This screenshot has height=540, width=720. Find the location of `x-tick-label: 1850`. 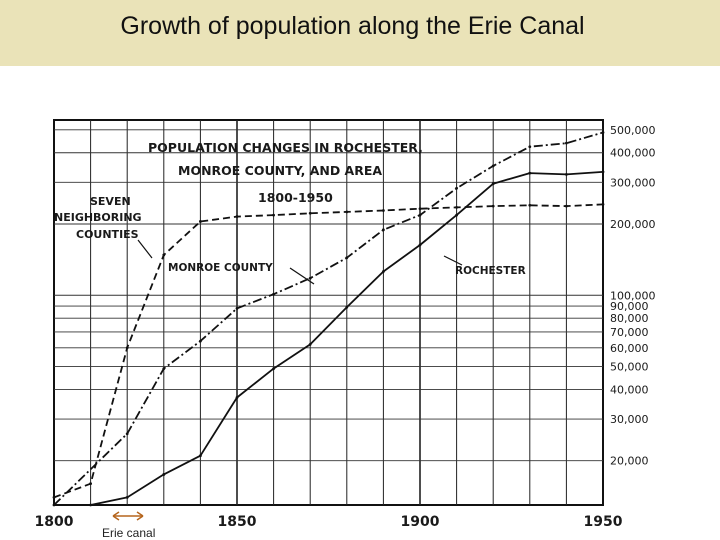

x-tick-label: 1850 is located at coordinates (237, 522).